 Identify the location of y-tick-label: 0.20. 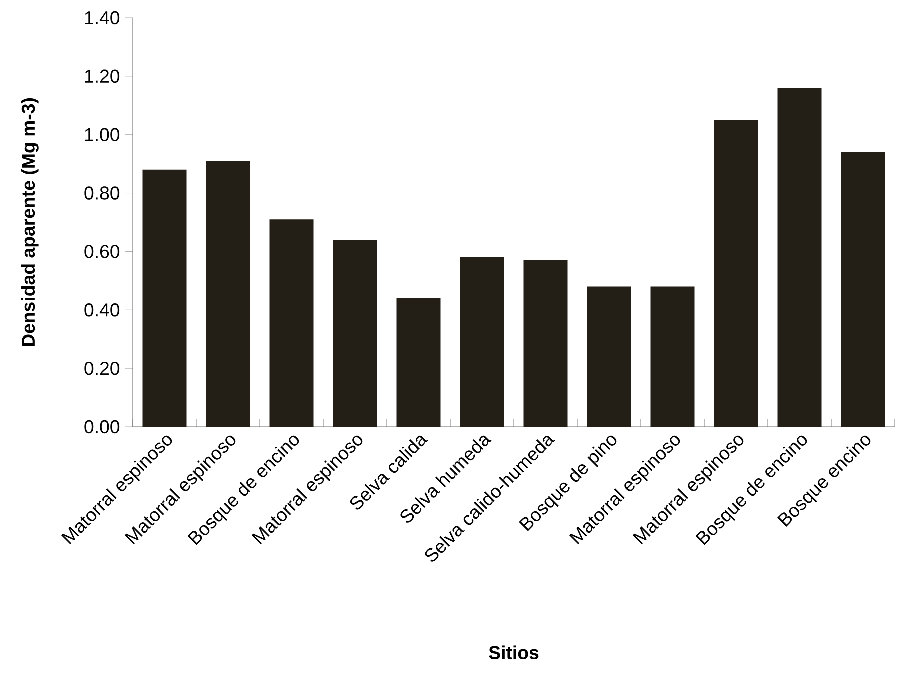
(102, 369).